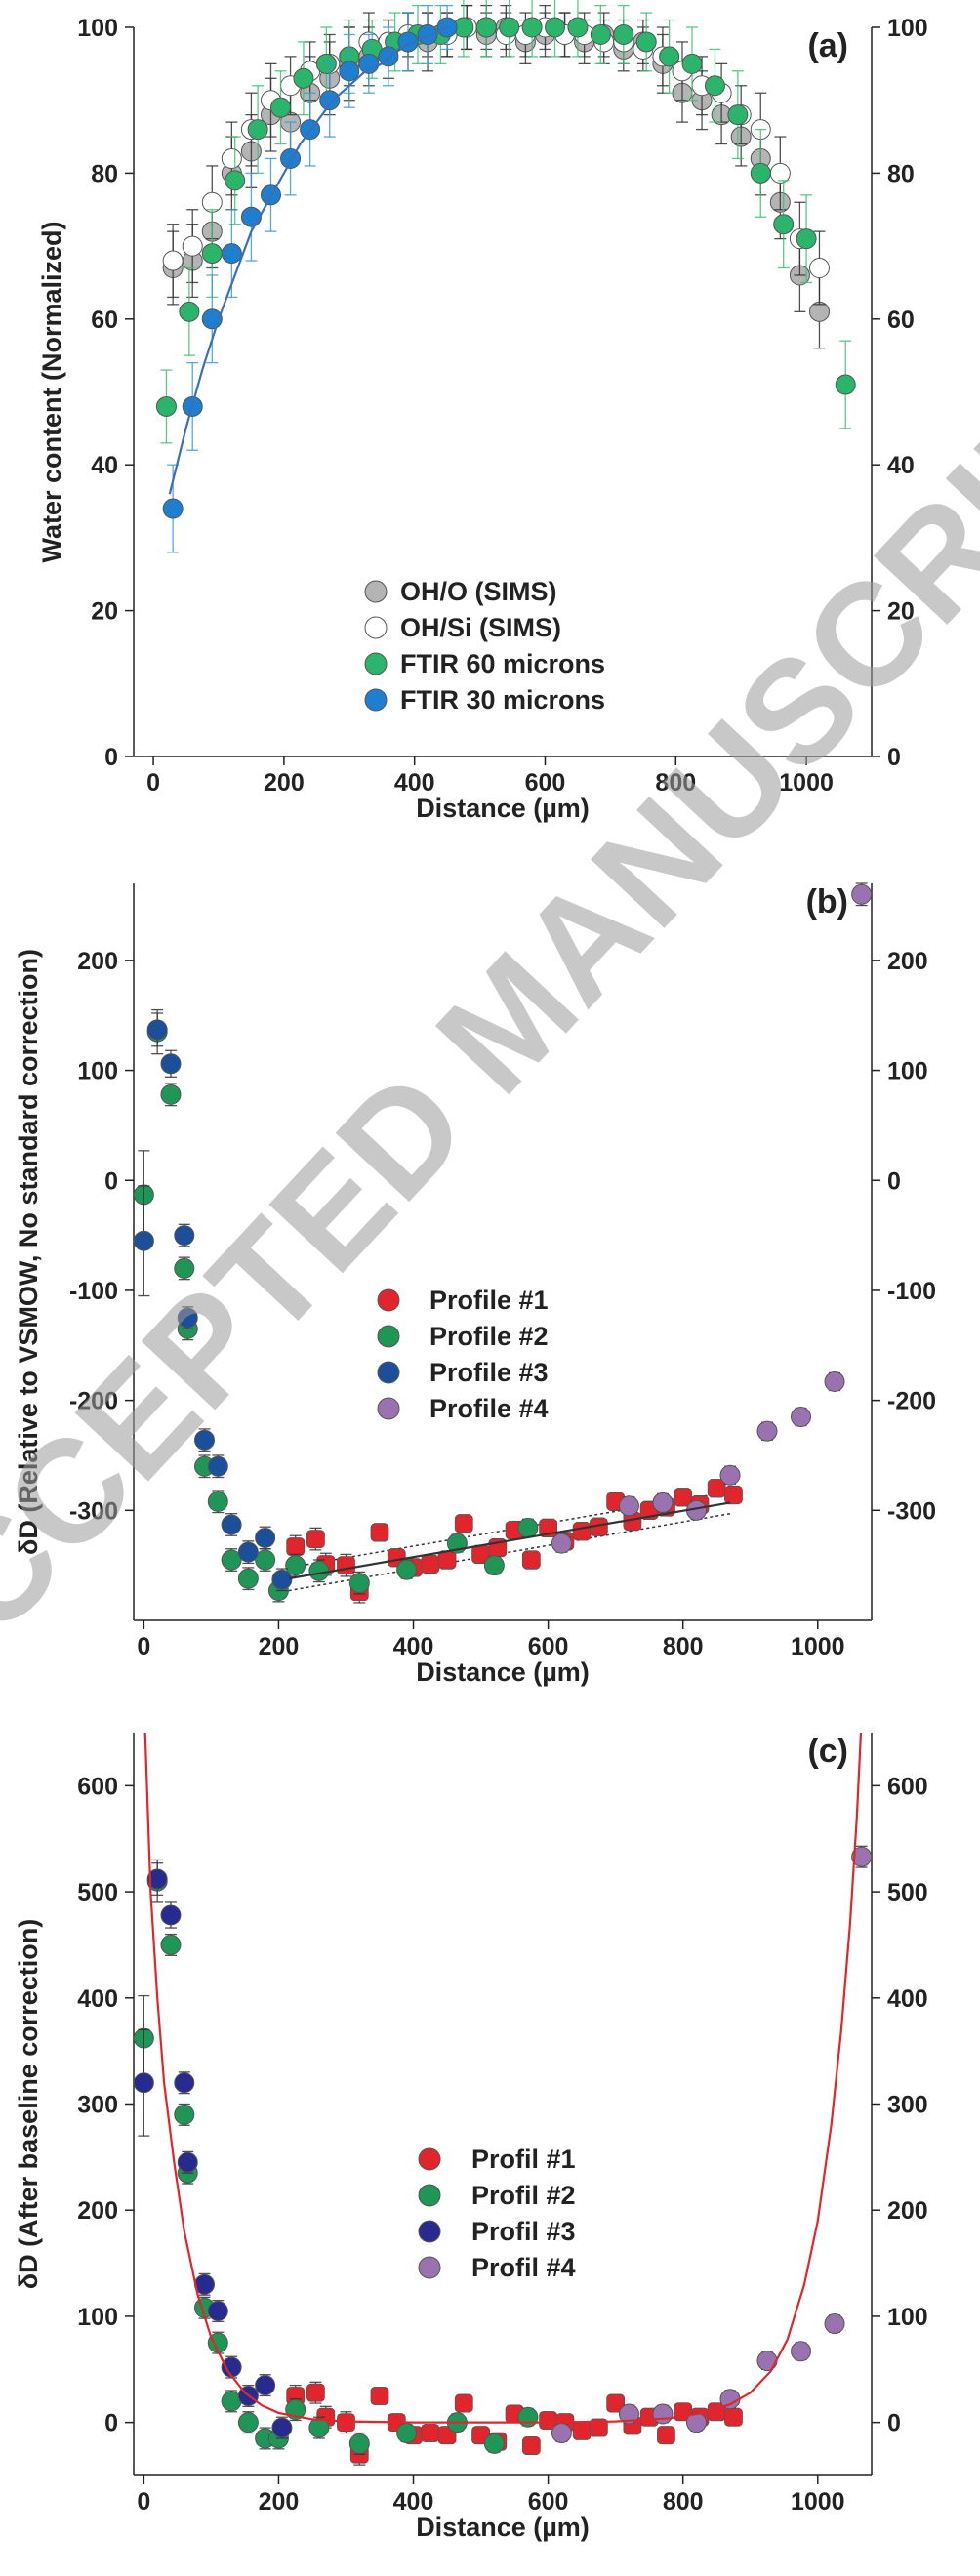 The width and height of the screenshot is (980, 2576). What do you see at coordinates (524, 2231) in the screenshot?
I see `legend-label: Profil #3` at bounding box center [524, 2231].